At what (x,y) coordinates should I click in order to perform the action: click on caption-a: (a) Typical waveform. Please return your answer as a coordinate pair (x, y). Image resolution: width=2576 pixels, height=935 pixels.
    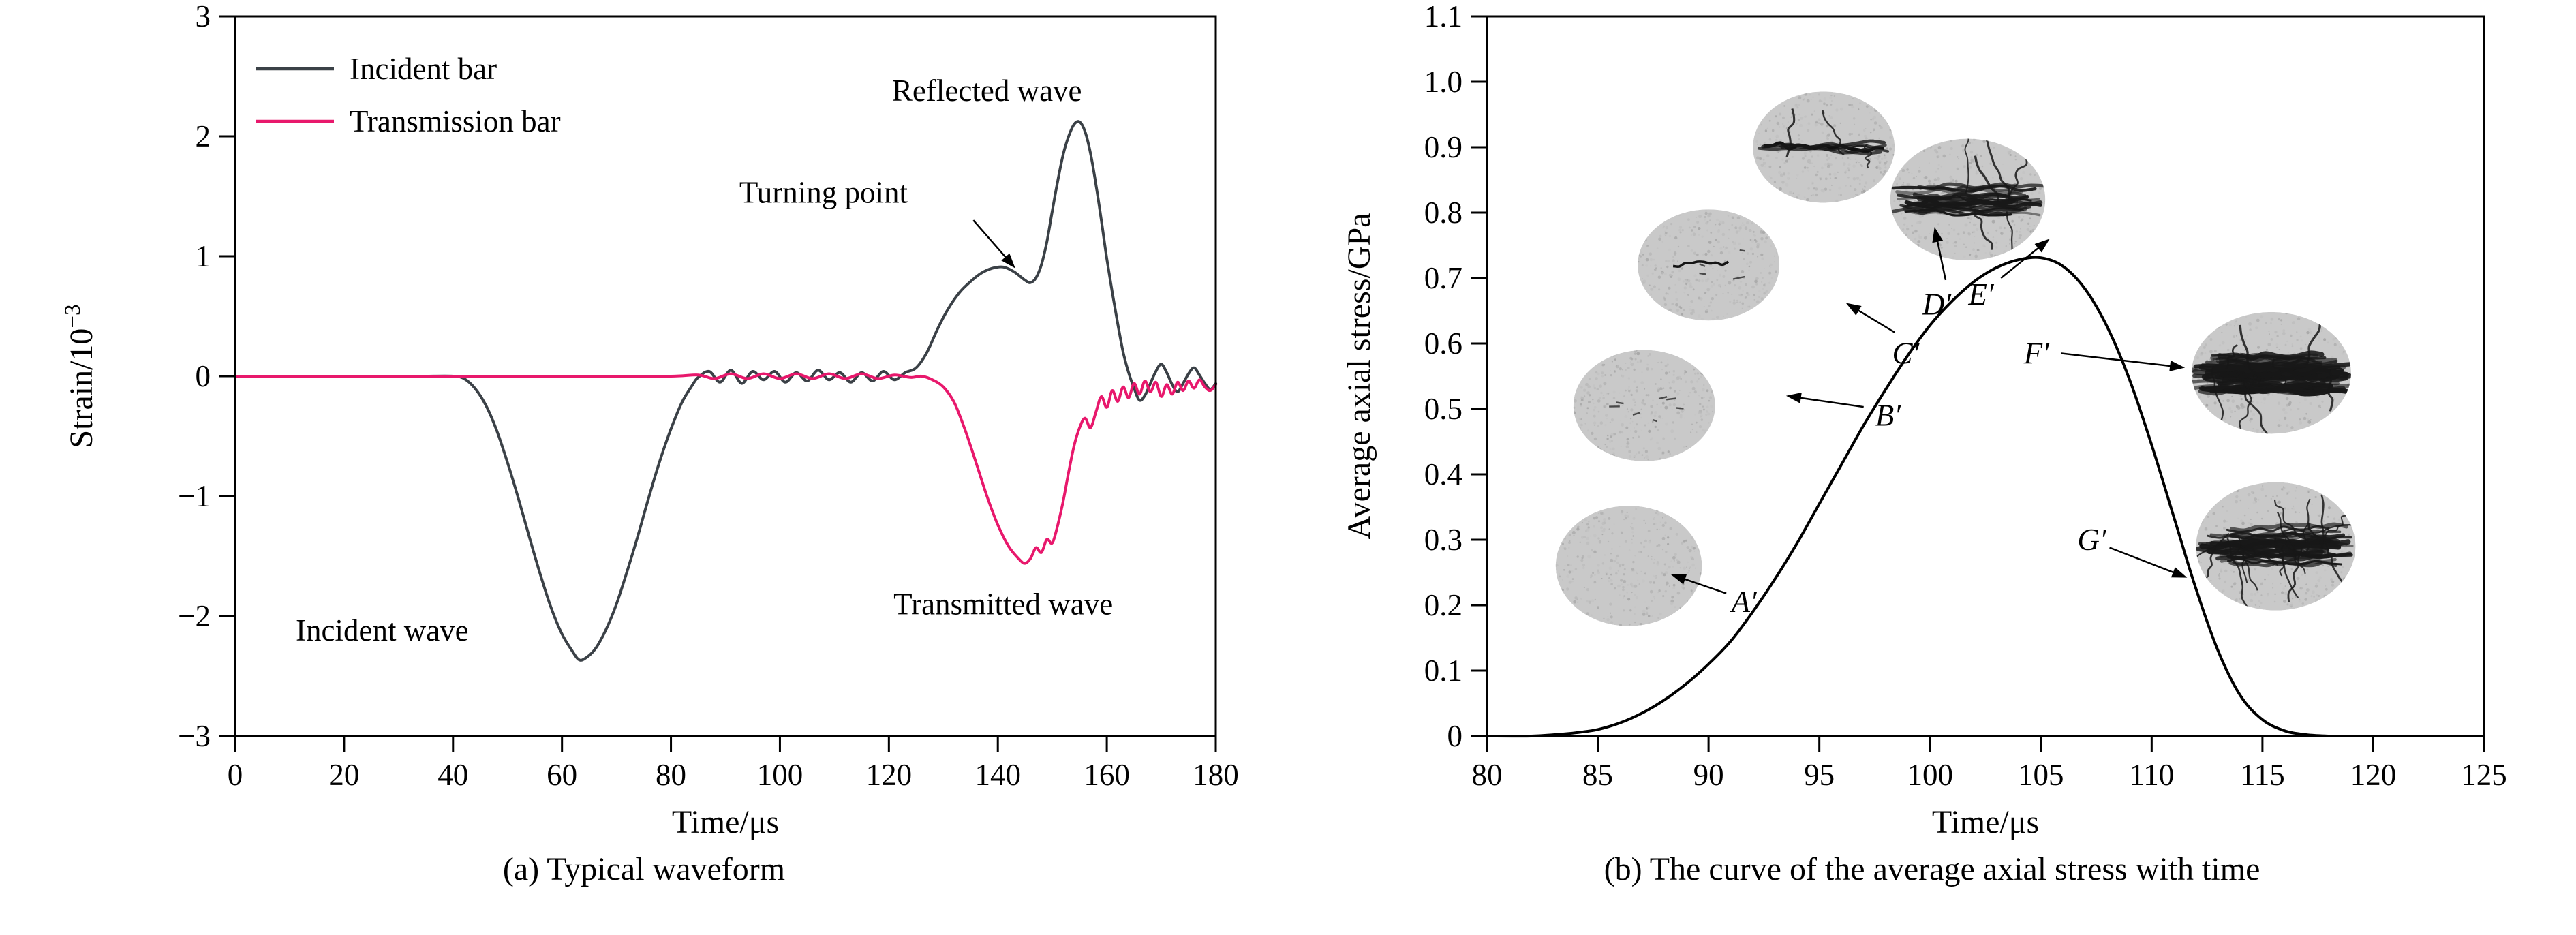
    Looking at the image, I should click on (644, 869).